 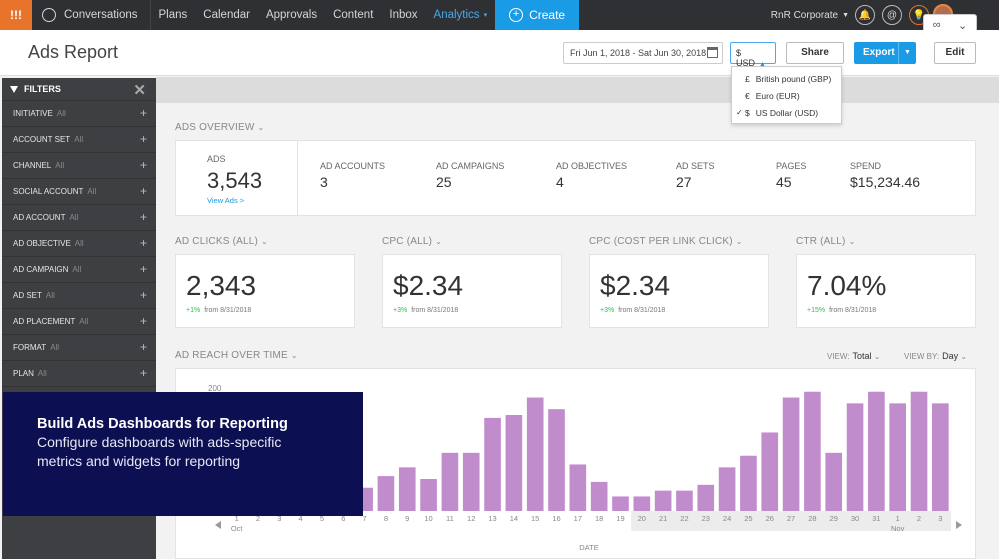 I want to click on nav-content: Content, so click(x=353, y=15).